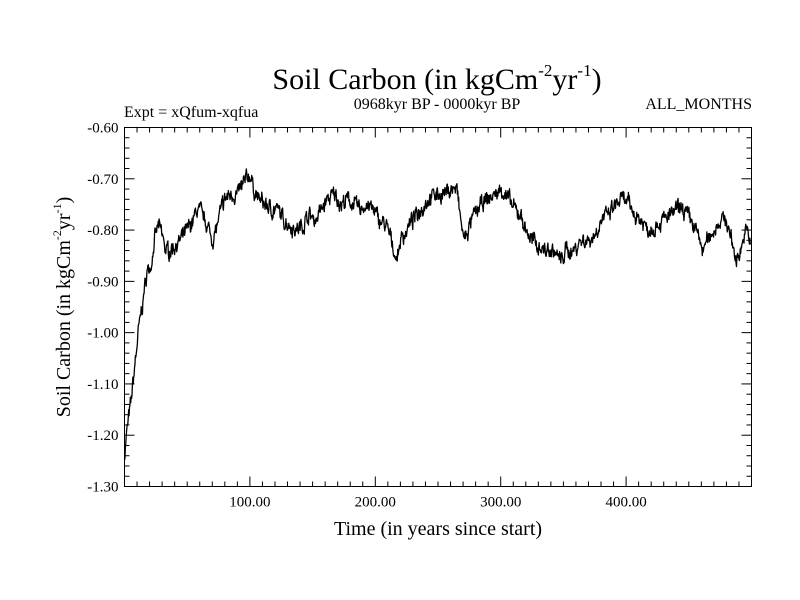 The width and height of the screenshot is (800, 600). Describe the element at coordinates (57, 235) in the screenshot. I see `ylabel-exponent-1: -2` at that location.